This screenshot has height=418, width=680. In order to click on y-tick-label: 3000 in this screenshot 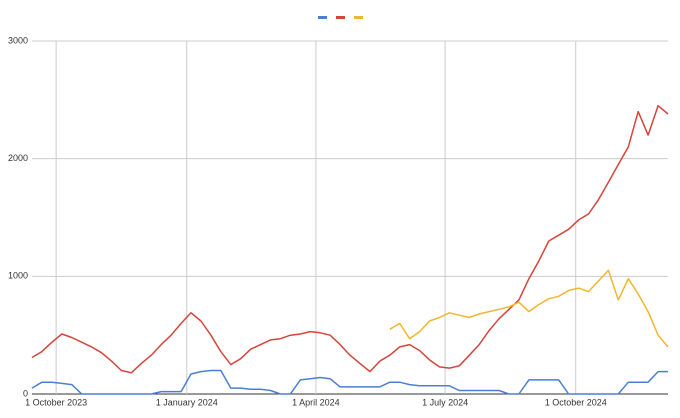, I will do `click(18, 40)`.